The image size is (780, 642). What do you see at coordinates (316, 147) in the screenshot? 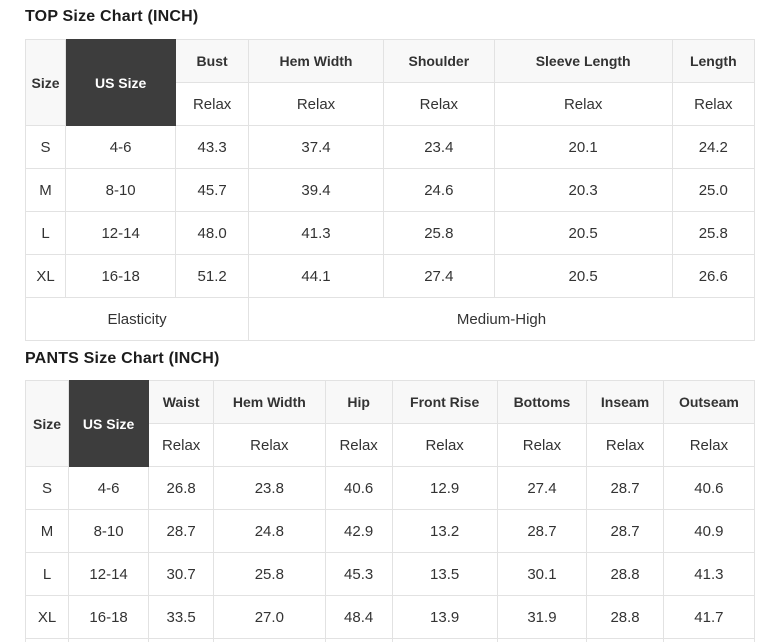
I see `value-cell: 37.4` at bounding box center [316, 147].